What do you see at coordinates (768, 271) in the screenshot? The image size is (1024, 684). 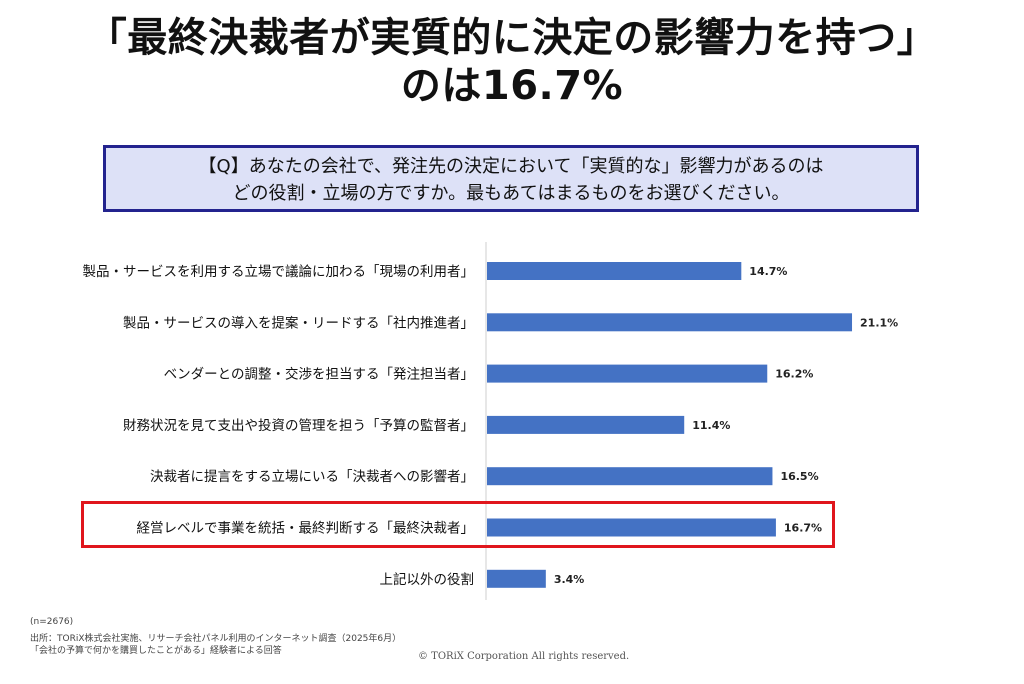 I see `data-label: 14.7%` at bounding box center [768, 271].